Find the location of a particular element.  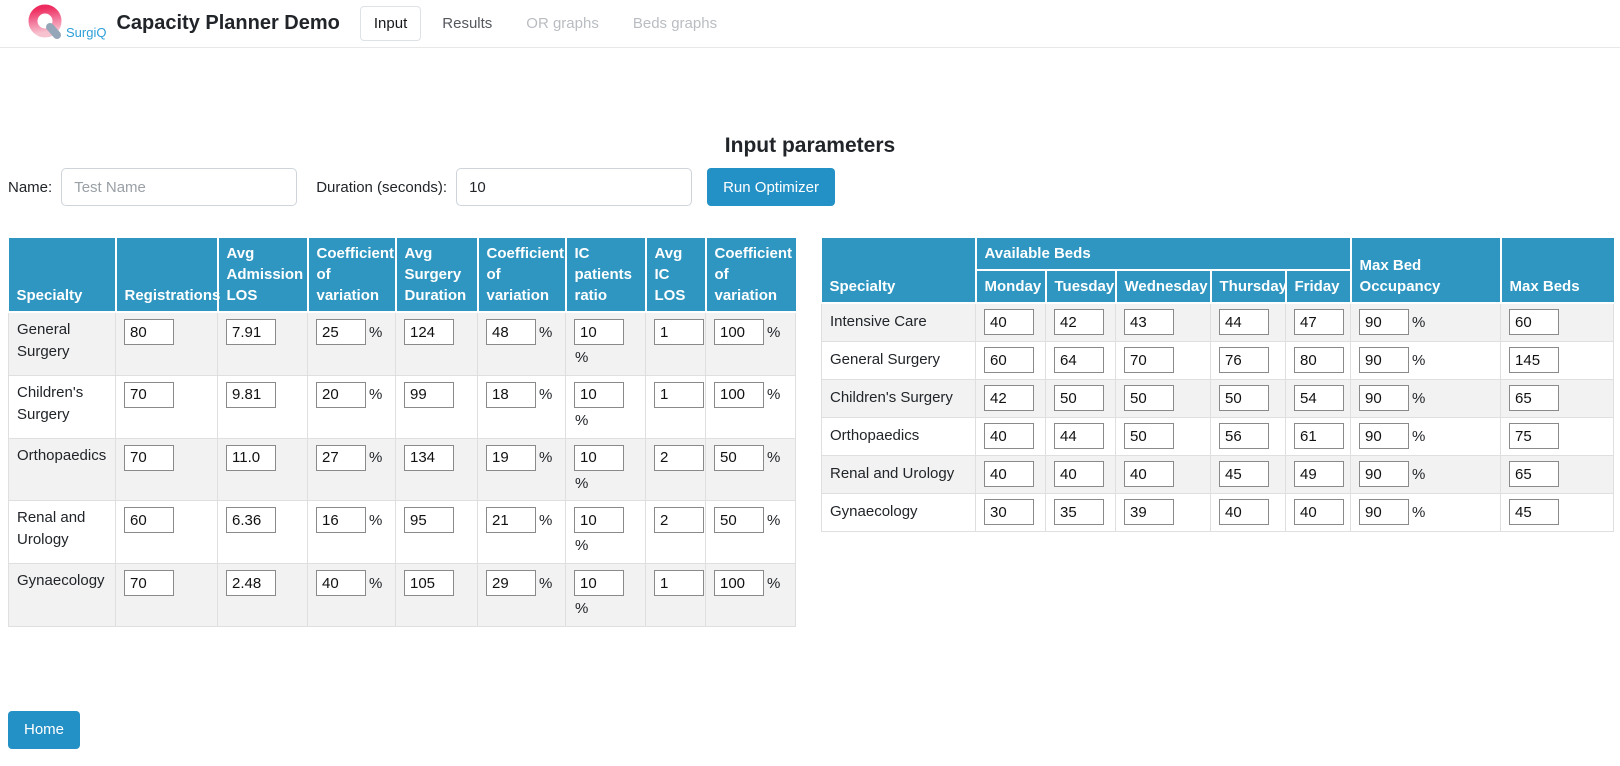

home-button: Home is located at coordinates (44, 729).